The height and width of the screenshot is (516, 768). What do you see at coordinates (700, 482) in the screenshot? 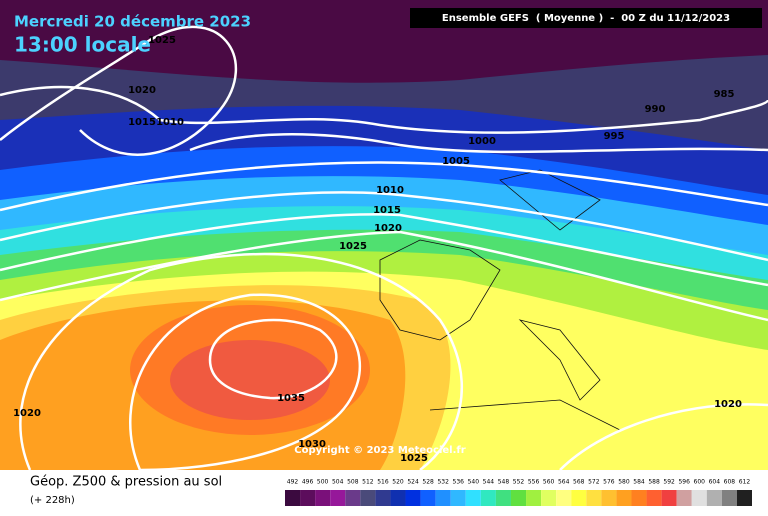
I see `scale-label: 600` at bounding box center [700, 482].